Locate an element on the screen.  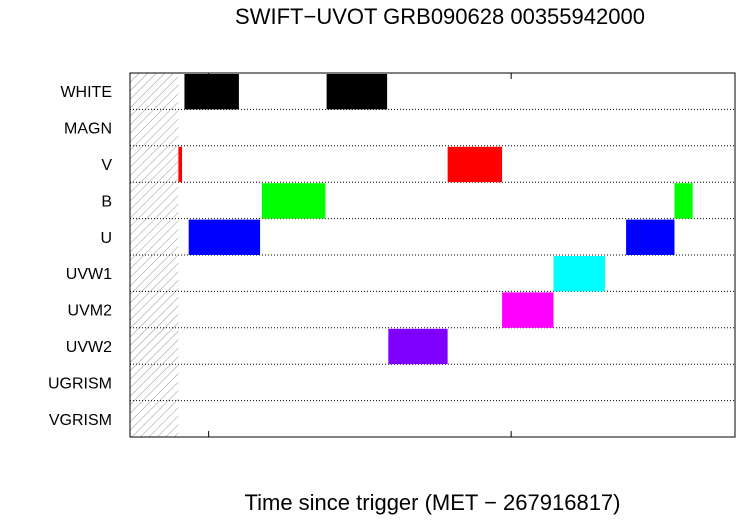
chart-title: SWIFT−UVOT GRB090628 00355942000 is located at coordinates (440, 16).